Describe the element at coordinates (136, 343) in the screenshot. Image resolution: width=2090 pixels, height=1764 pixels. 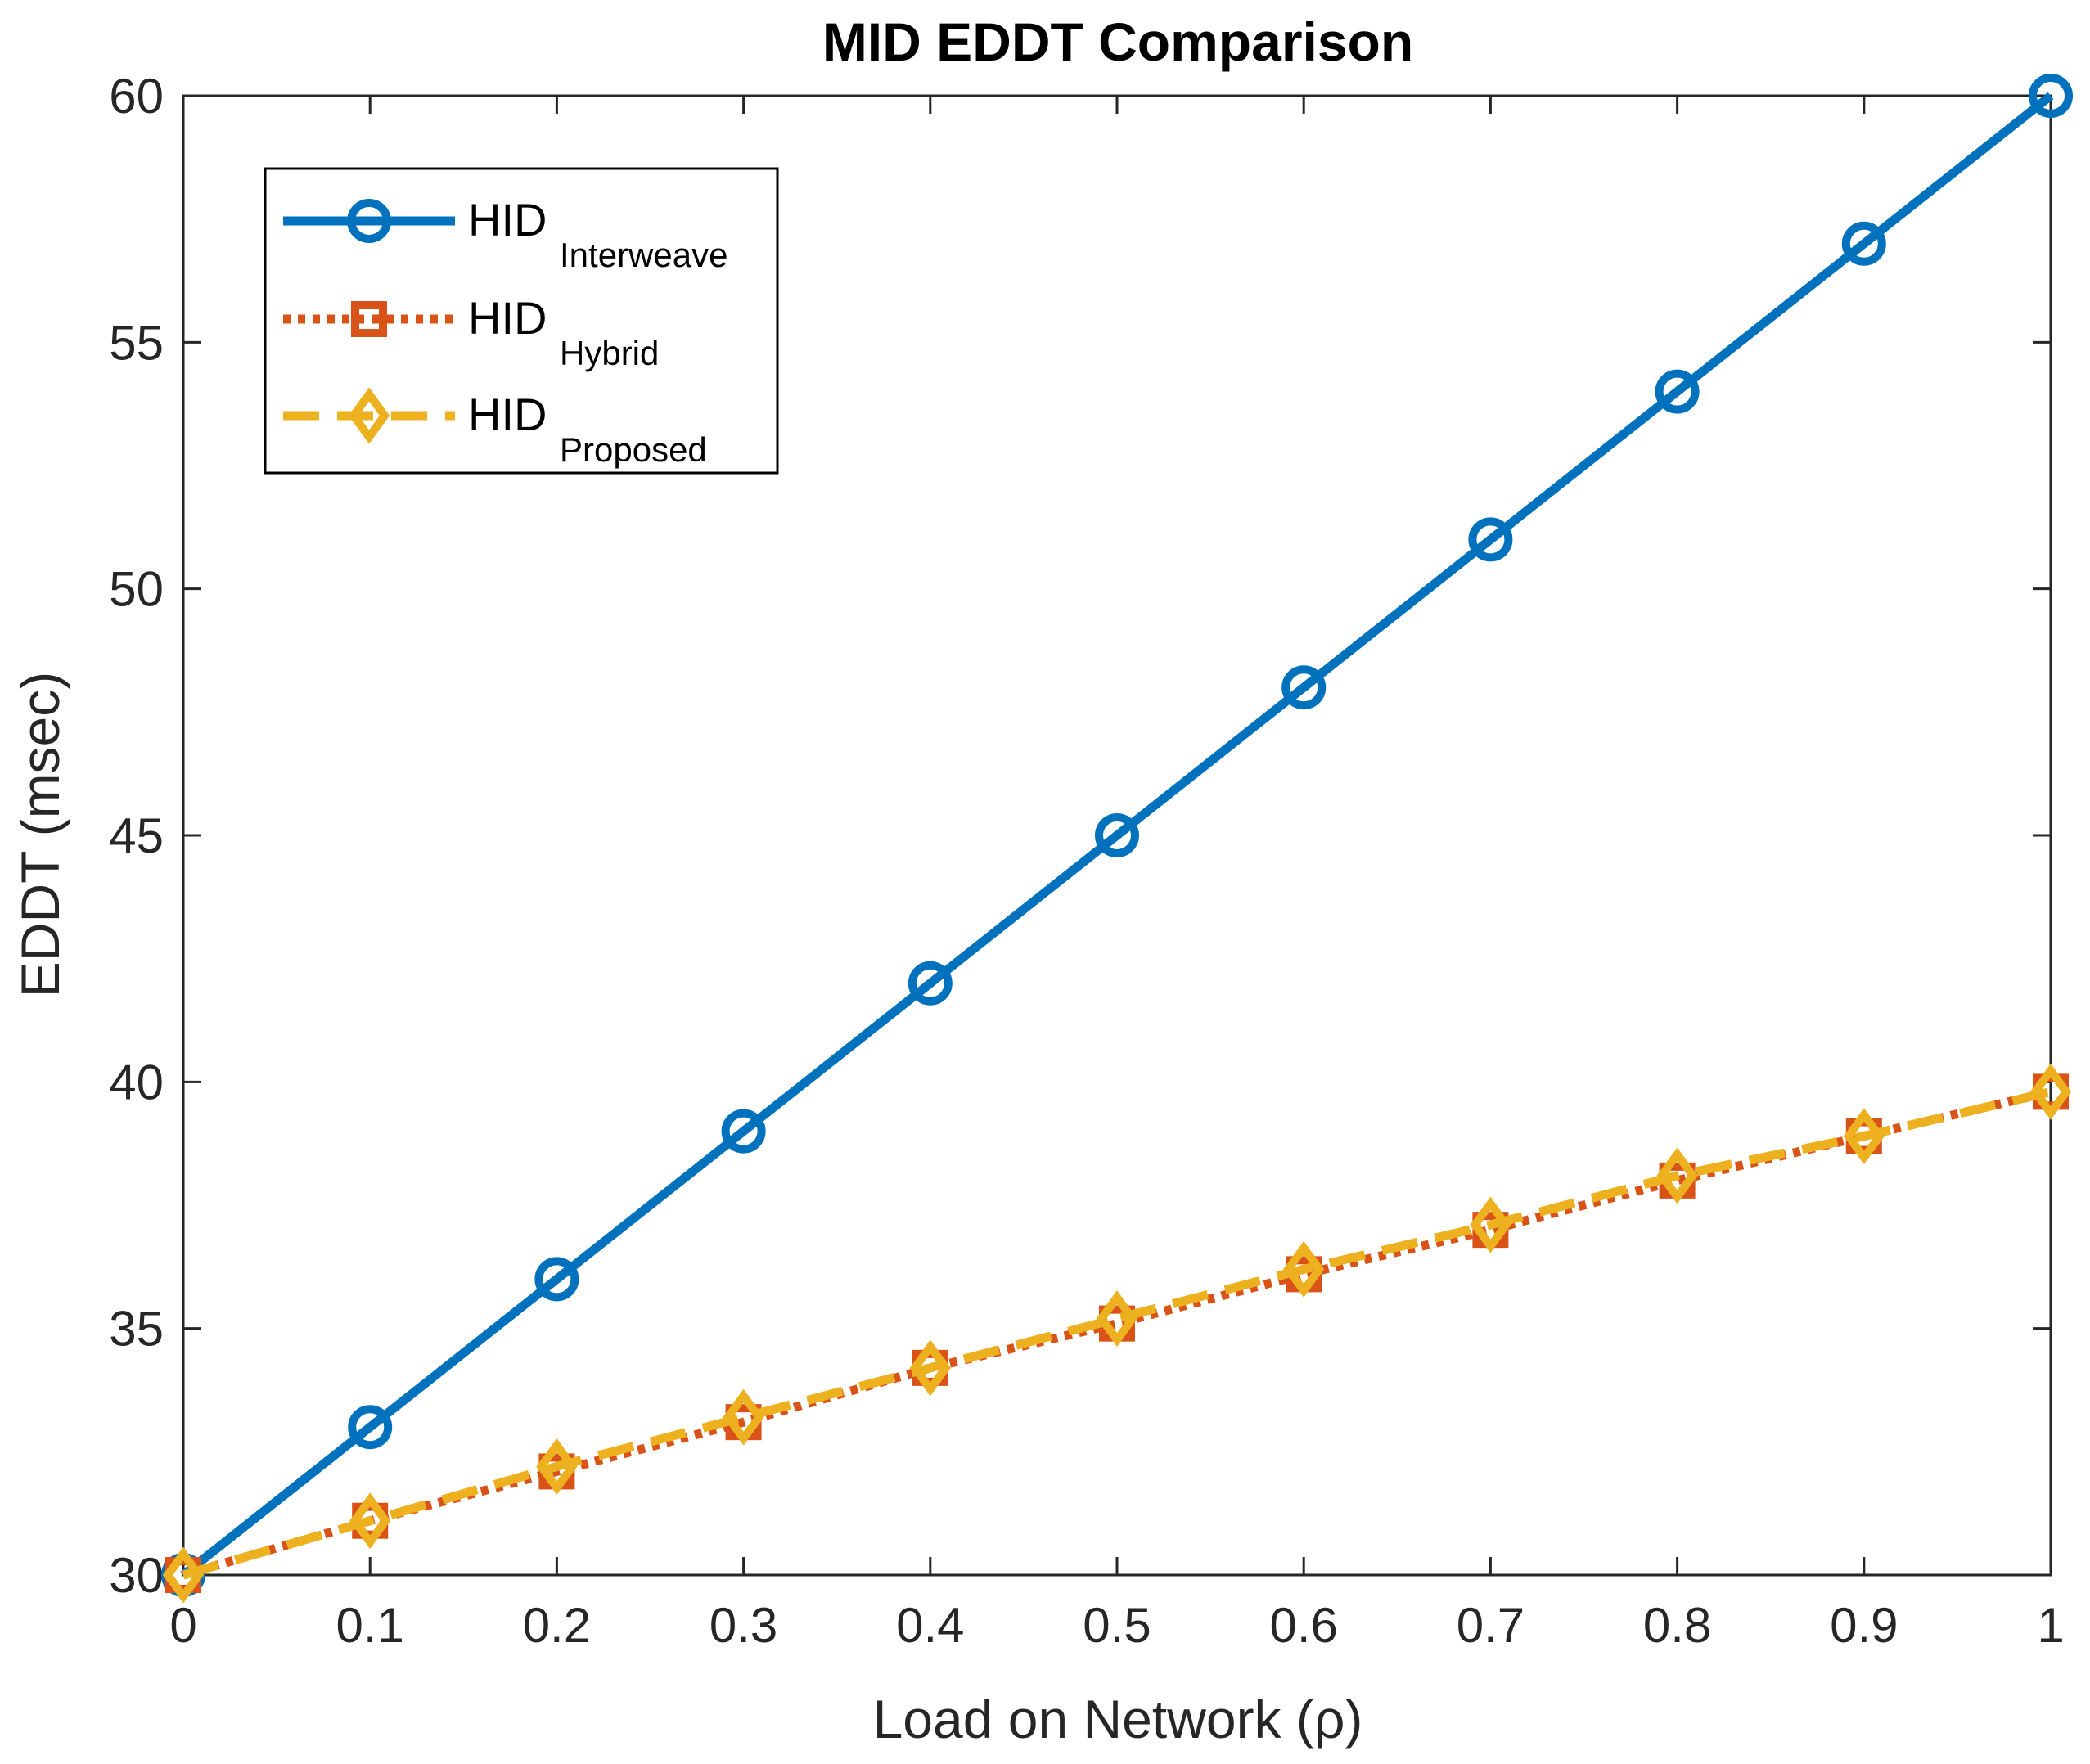
I see `y-tick-label: 55` at that location.